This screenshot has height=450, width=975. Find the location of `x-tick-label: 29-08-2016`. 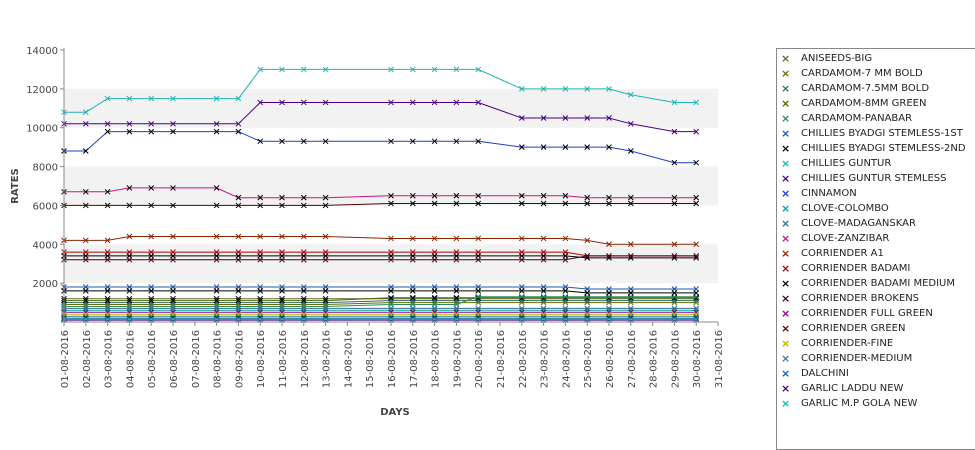

x-tick-label: 29-08-2016 is located at coordinates (675, 359).